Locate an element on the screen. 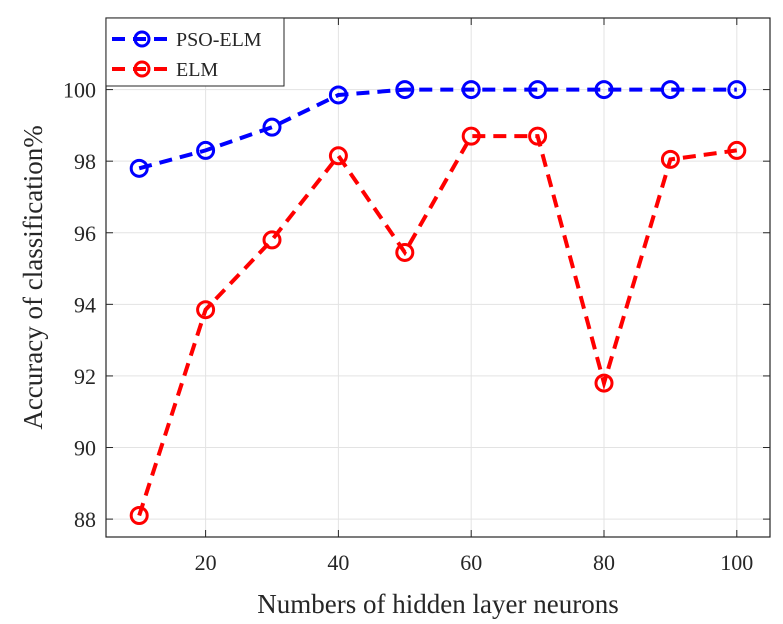 This screenshot has width=783, height=624. series-pso-elm is located at coordinates (438, 129).